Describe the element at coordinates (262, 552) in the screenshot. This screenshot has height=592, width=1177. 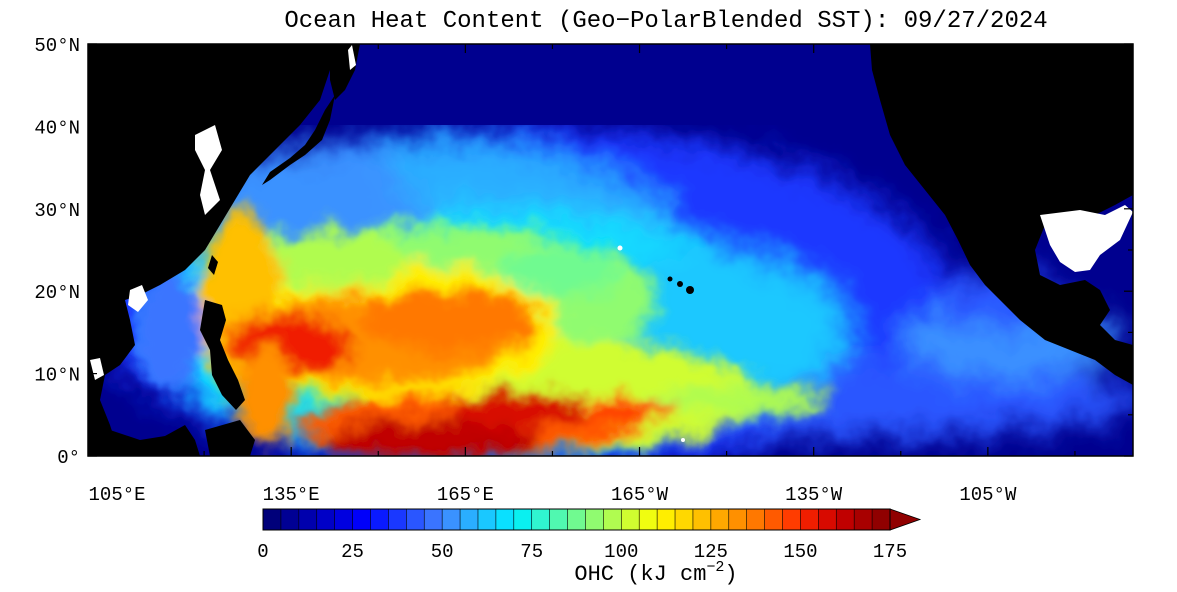
I see `colorbar-tick-label: 0` at that location.